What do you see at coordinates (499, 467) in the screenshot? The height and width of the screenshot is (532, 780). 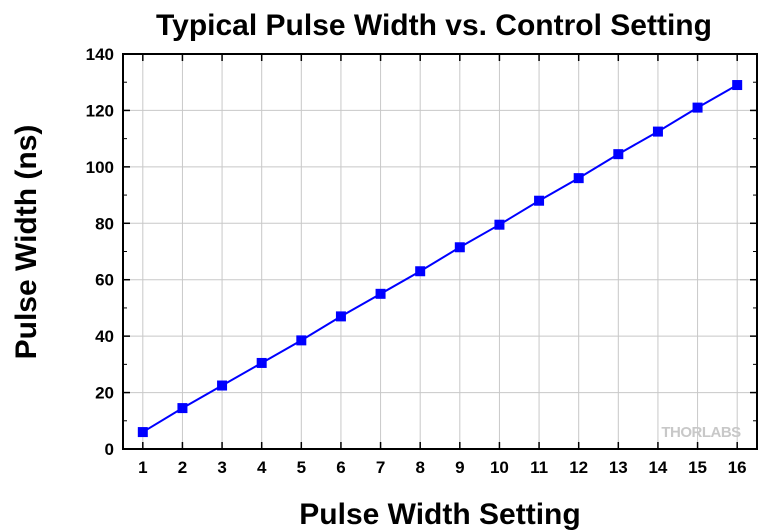 I see `x-tick-label: 10` at bounding box center [499, 467].